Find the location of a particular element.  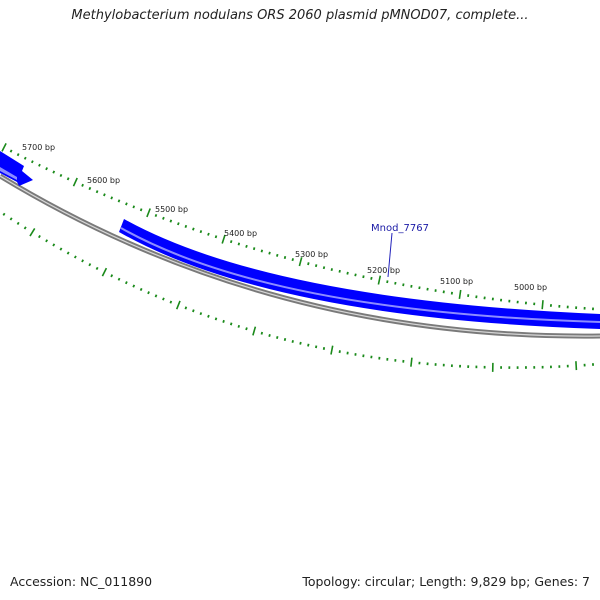

gene-arrow-left is located at coordinates (16, 168).